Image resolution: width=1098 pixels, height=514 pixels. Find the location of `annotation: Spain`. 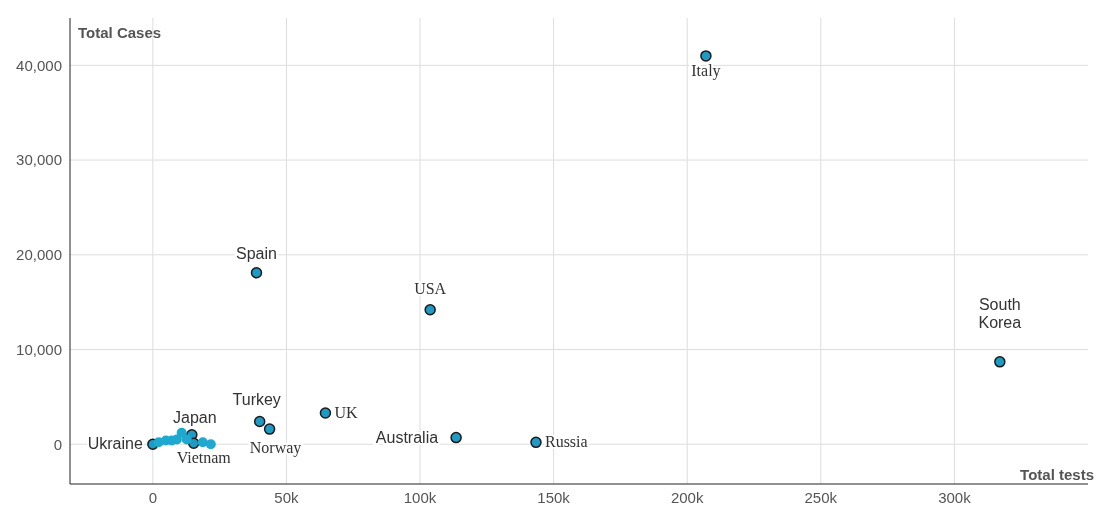

annotation: Spain is located at coordinates (256, 253).